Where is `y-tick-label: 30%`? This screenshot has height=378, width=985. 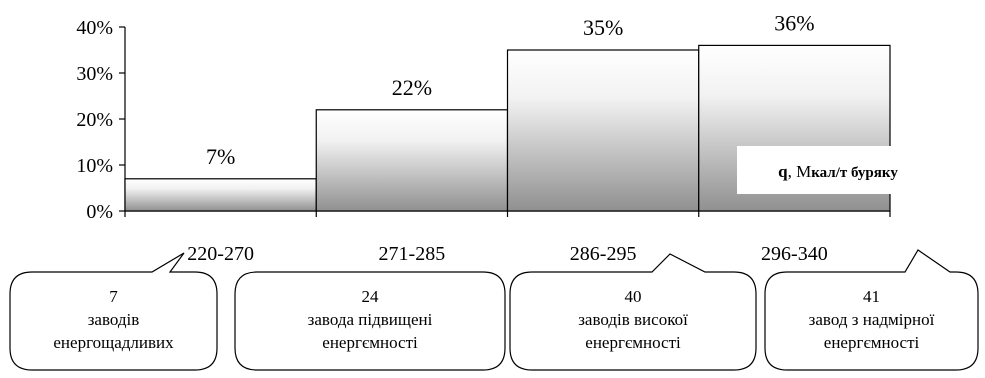 y-tick-label: 30% is located at coordinates (94, 74).